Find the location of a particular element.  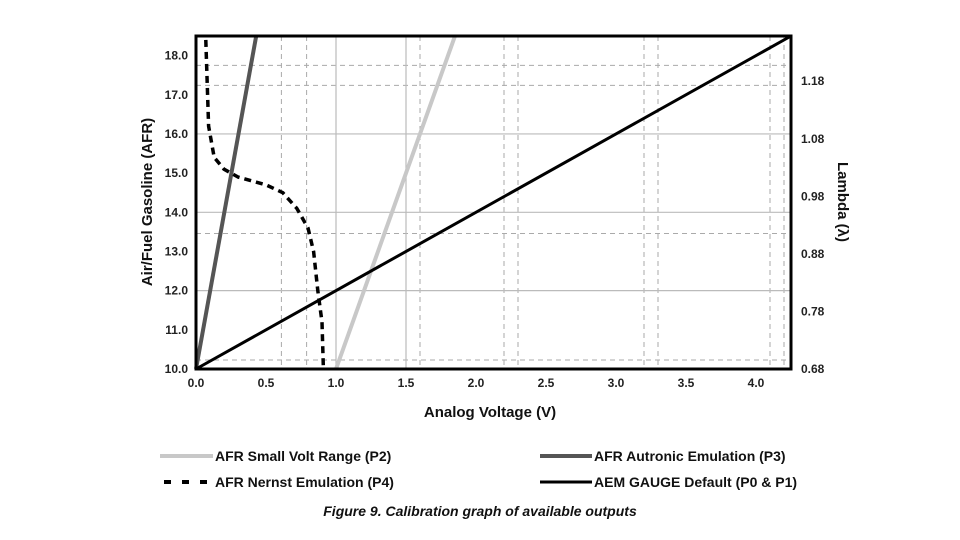

y2-tick-label: 1.08 is located at coordinates (813, 139).